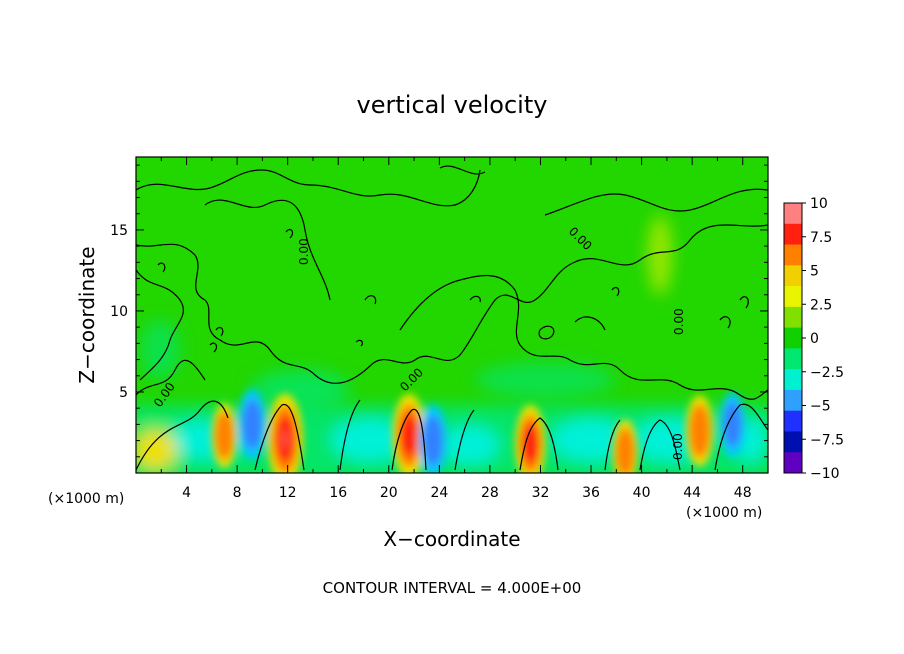  Describe the element at coordinates (452, 588) in the screenshot. I see `contour-interval-note: CONTOUR INTERVAL = 4.000E+00` at that location.